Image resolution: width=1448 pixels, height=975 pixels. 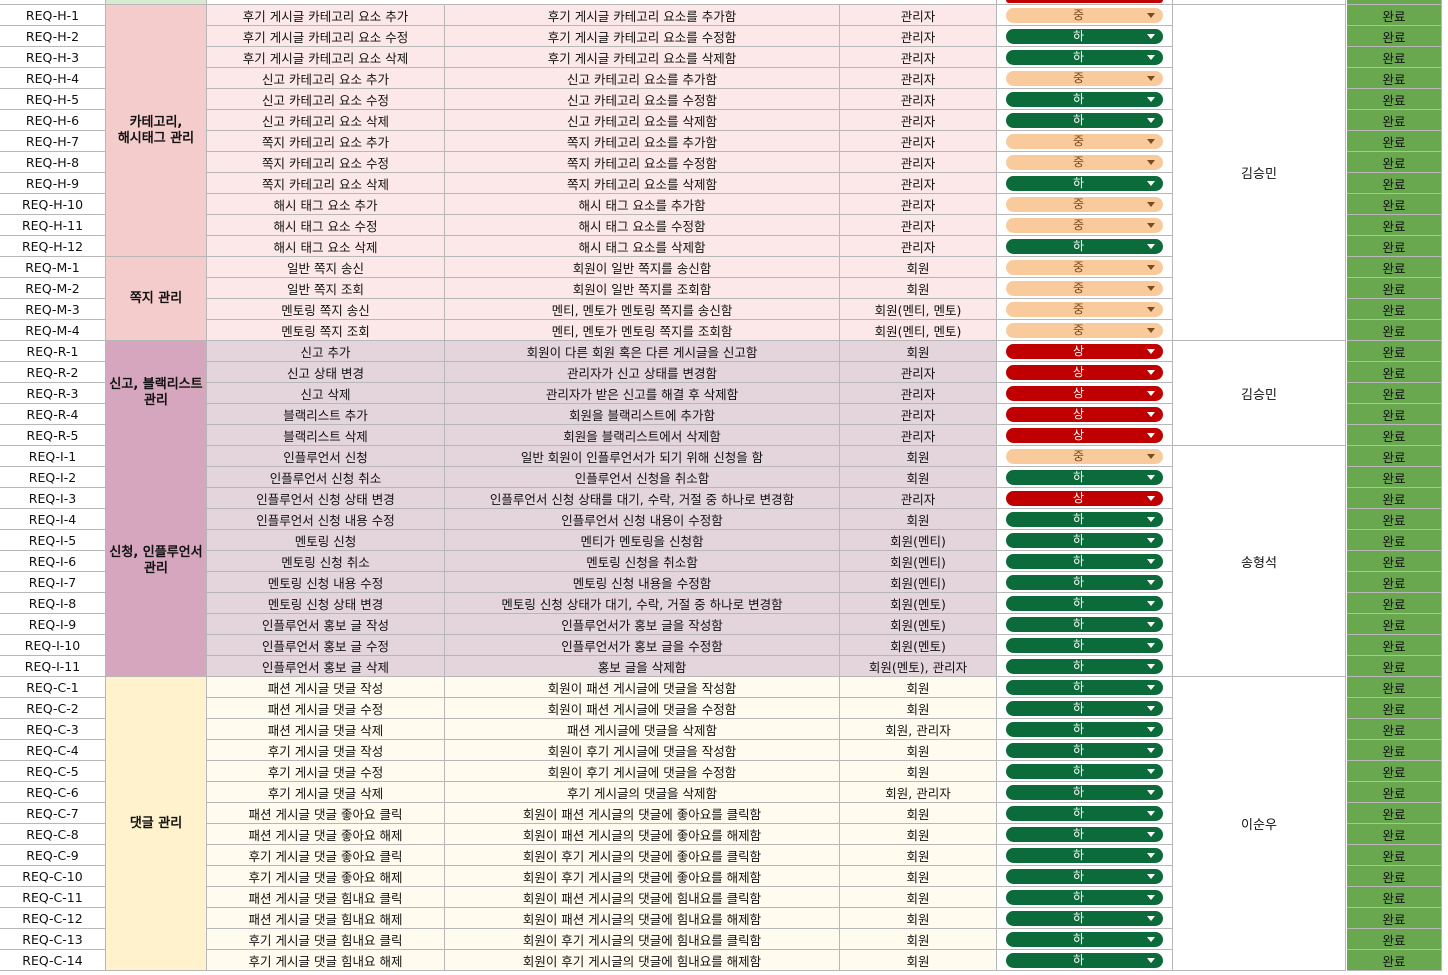 What do you see at coordinates (642, 624) in the screenshot?
I see `description-cell: 인플루언서가 홍보 글을 작성함` at bounding box center [642, 624].